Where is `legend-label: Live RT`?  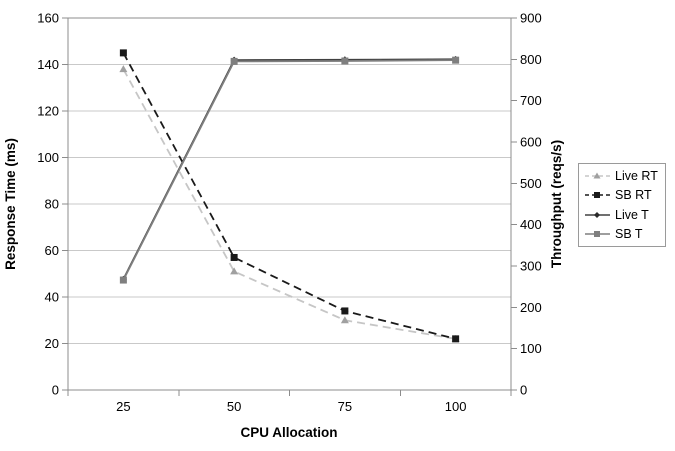
legend-label: Live RT is located at coordinates (636, 175).